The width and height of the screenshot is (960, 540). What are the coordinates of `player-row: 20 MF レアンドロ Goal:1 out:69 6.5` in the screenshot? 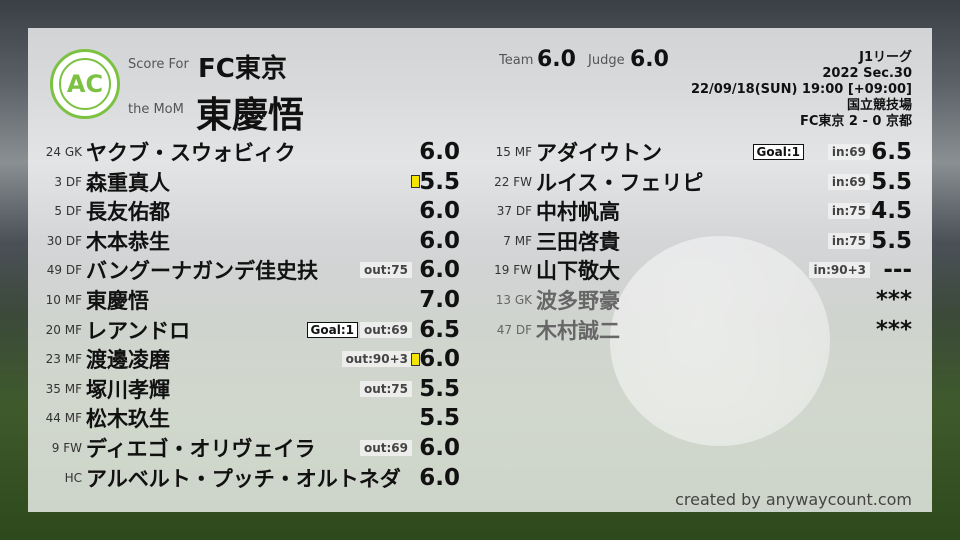 It's located at (248, 330).